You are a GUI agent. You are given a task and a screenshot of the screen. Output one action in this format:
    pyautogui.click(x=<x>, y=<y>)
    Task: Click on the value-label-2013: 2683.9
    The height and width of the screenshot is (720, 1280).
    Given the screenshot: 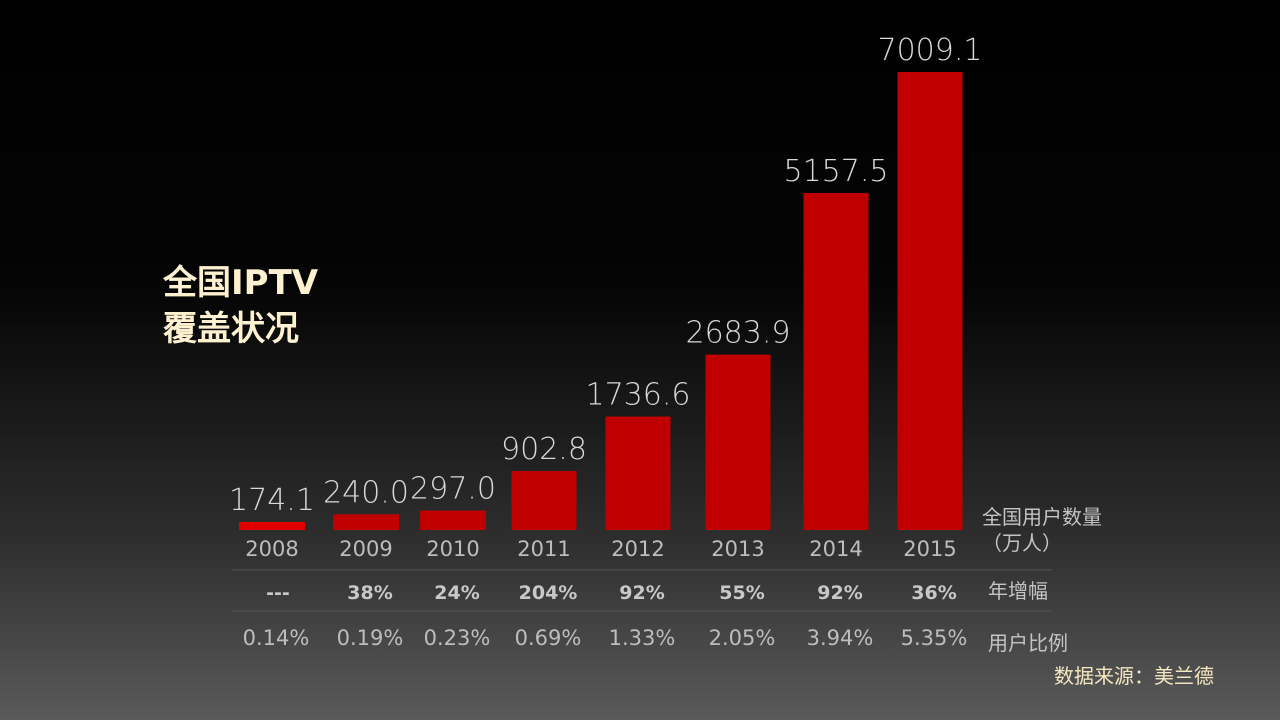 What is the action you would take?
    pyautogui.click(x=738, y=333)
    